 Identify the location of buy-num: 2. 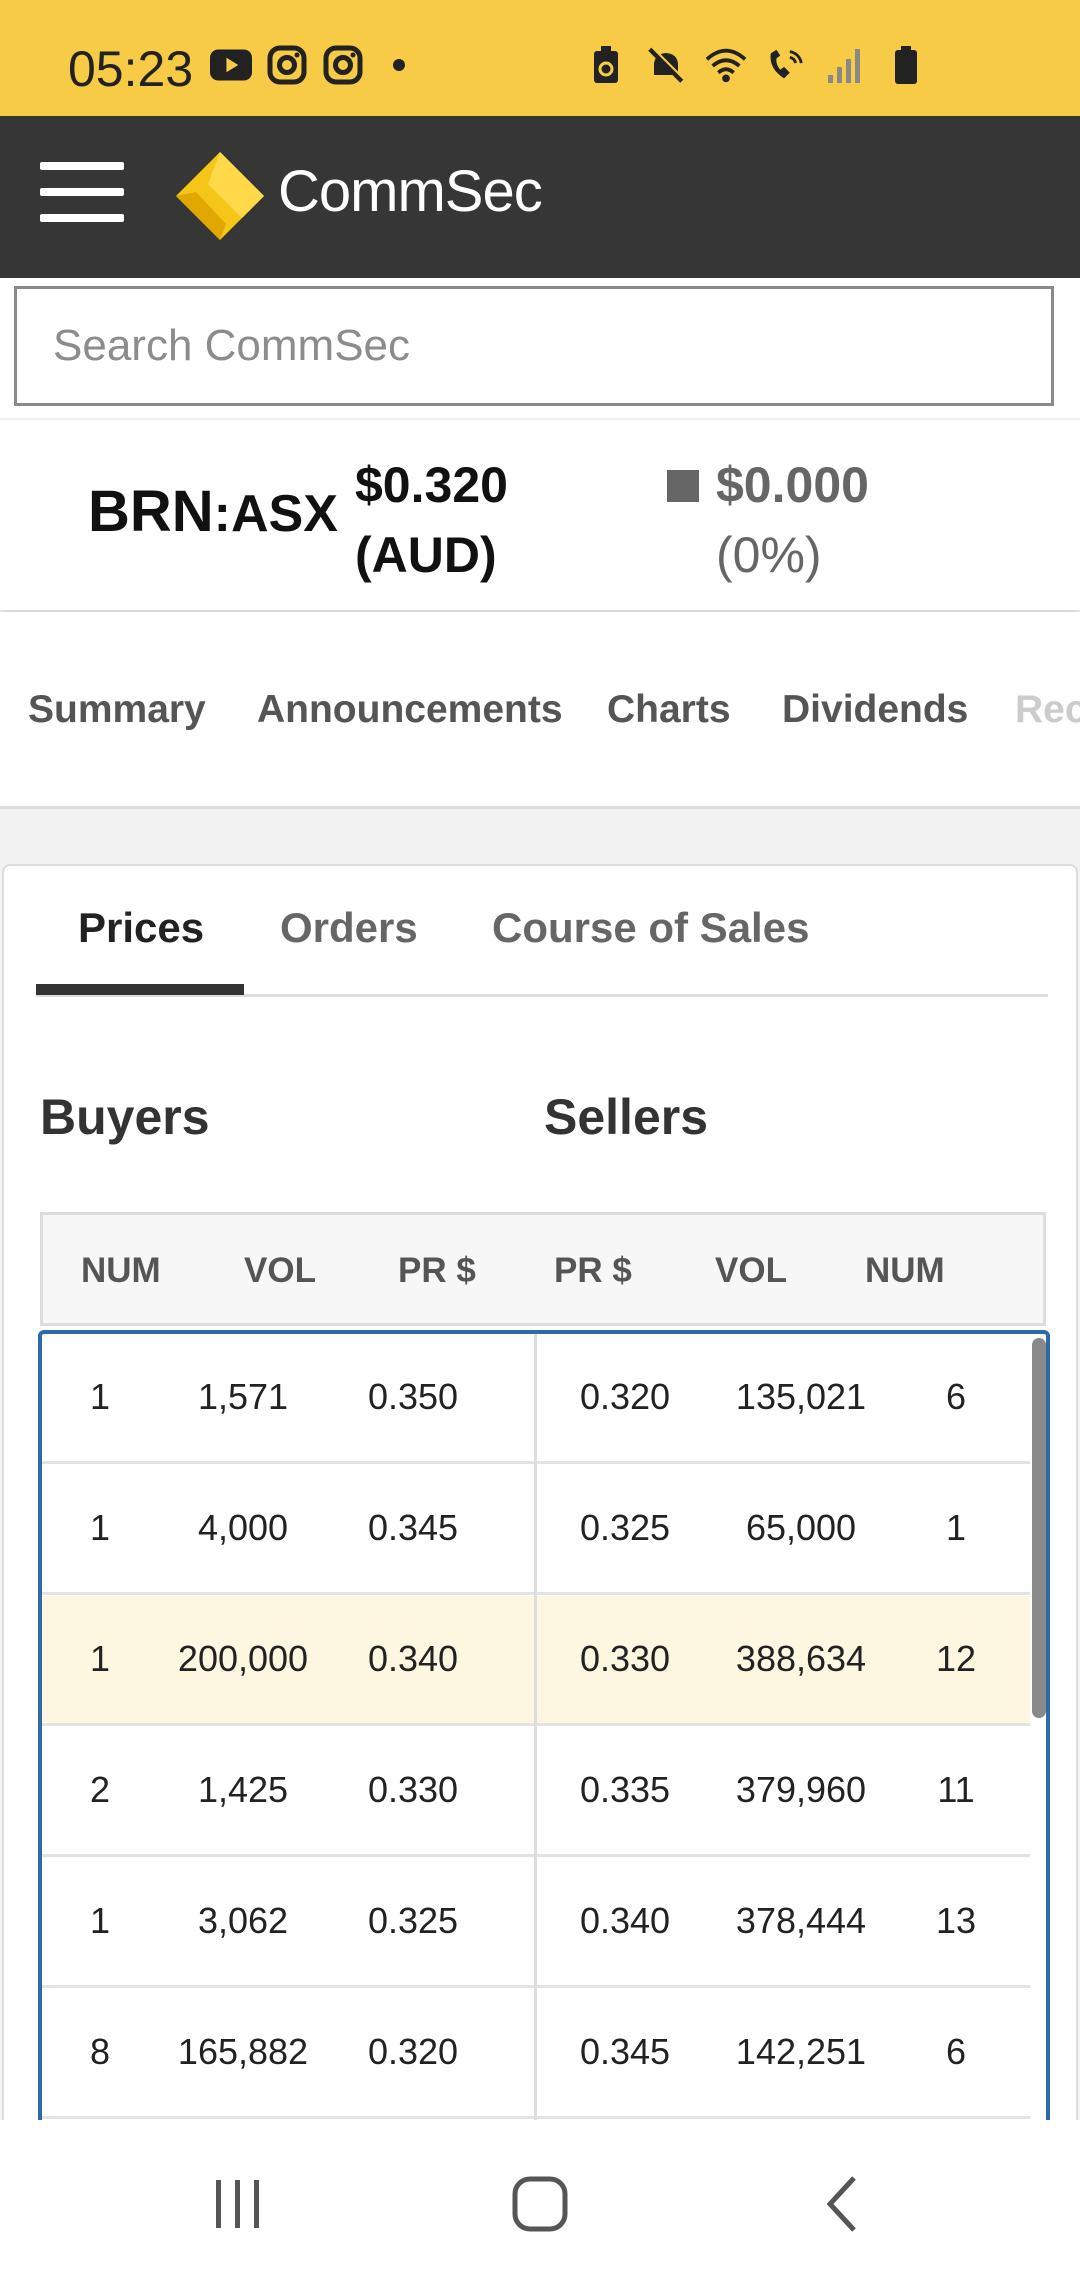
(100, 1789).